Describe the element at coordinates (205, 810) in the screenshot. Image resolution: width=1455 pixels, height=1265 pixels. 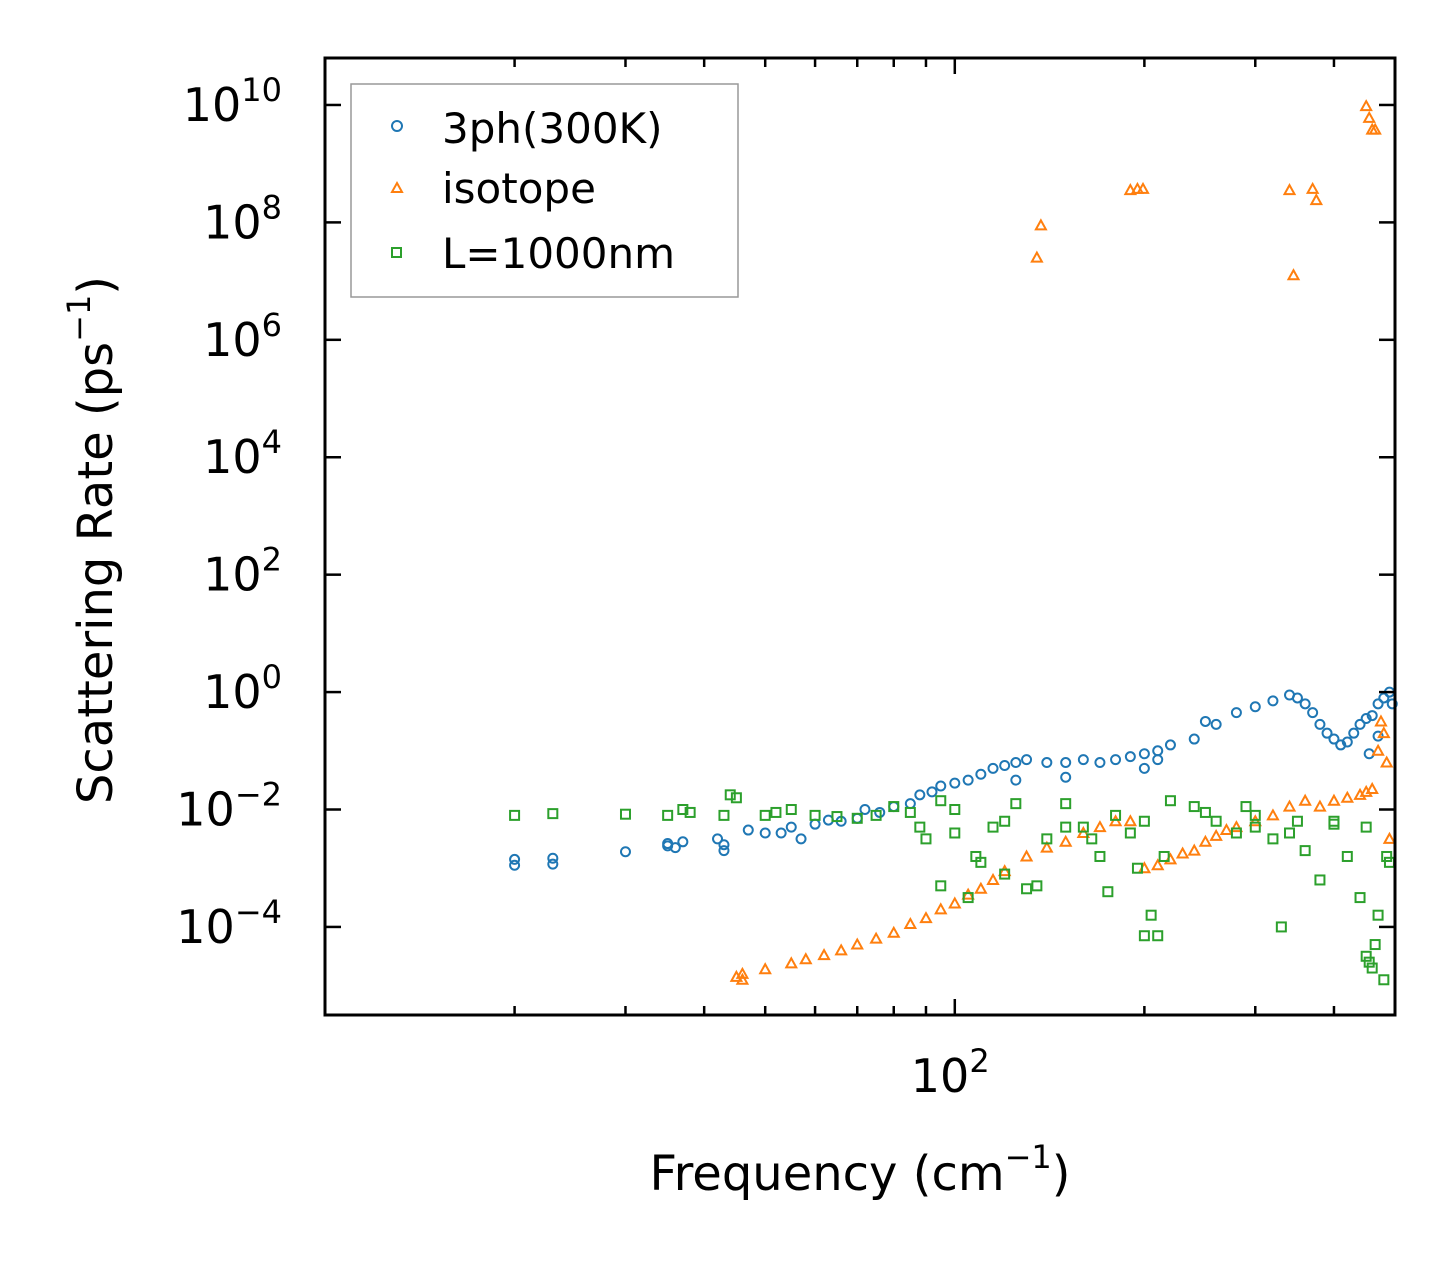
I see `y-tick-base-6: 10` at that location.